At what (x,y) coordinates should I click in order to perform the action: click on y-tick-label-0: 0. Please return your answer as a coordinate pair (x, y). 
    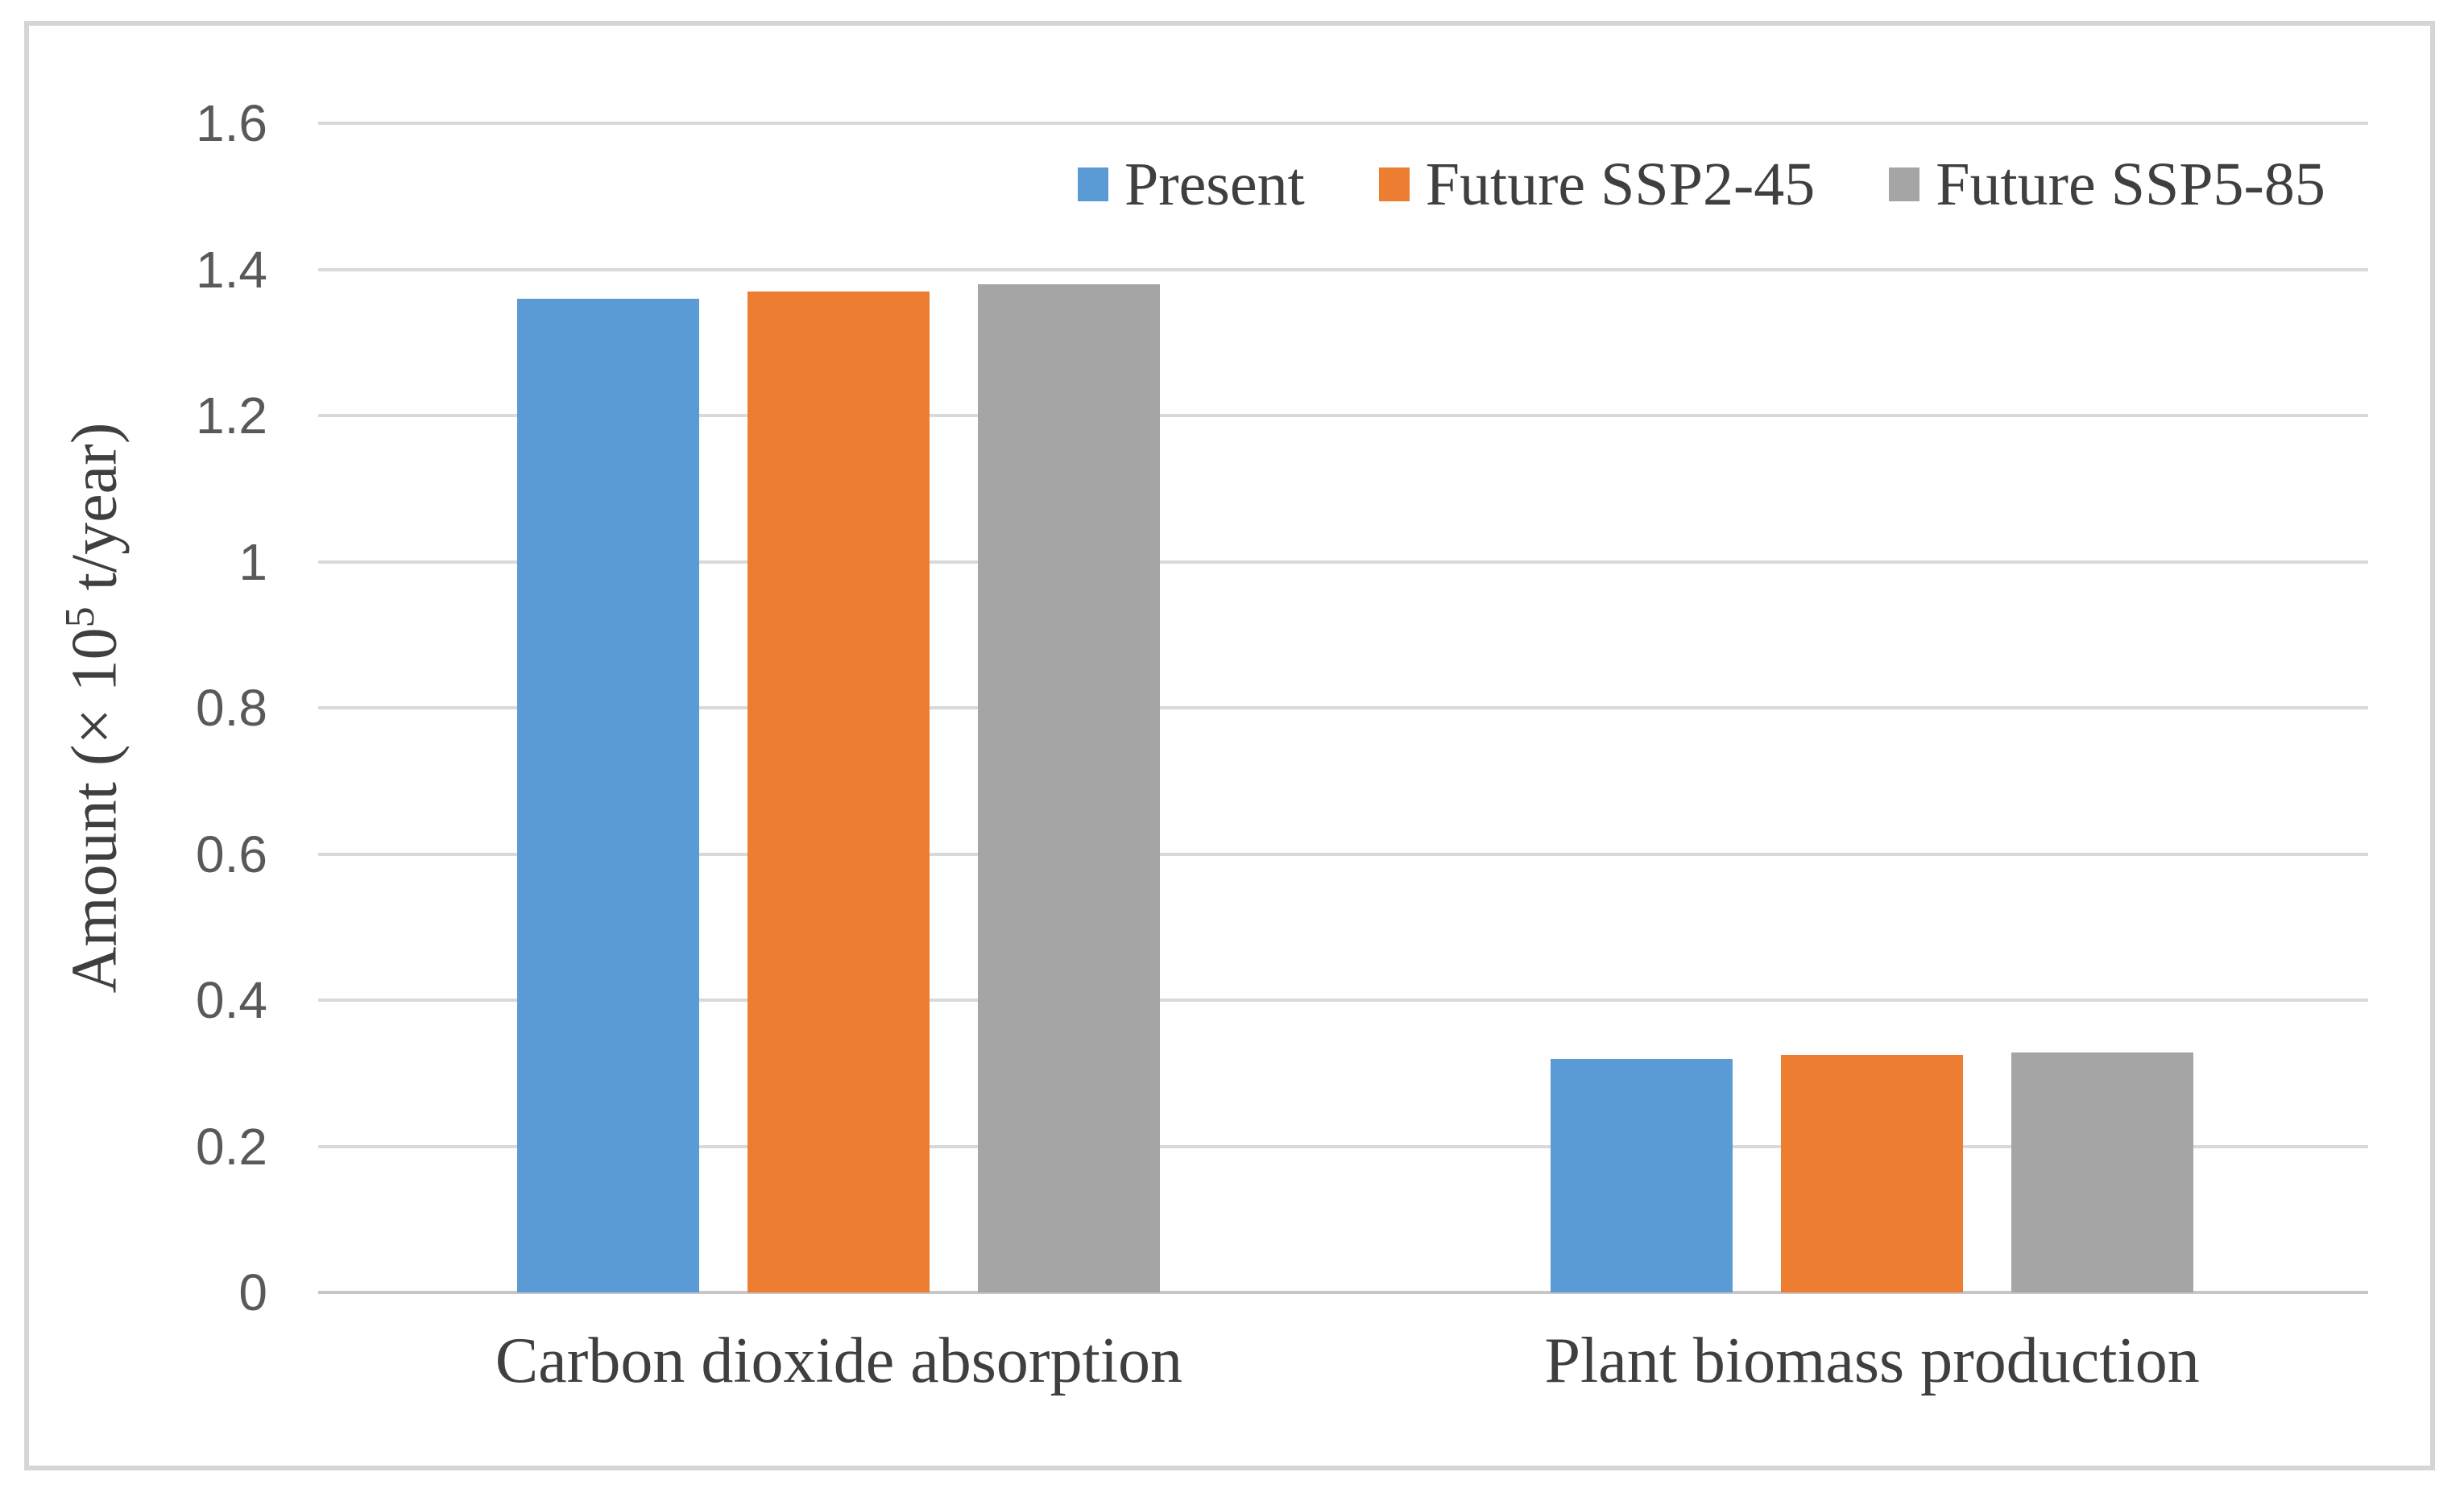
    Looking at the image, I should click on (252, 1292).